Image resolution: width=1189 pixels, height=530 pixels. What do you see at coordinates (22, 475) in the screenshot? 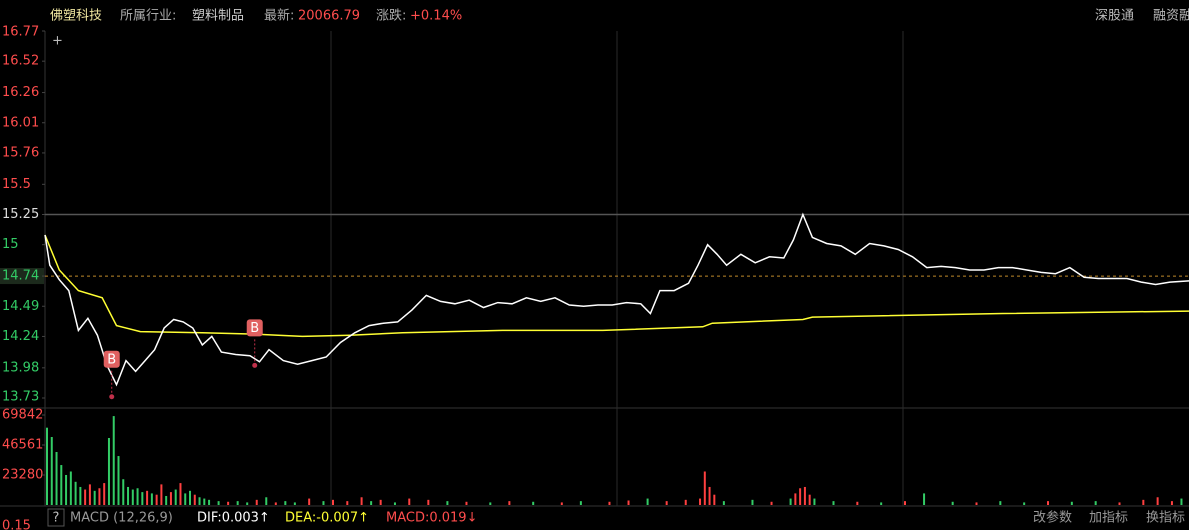
I see `y-tick-label: 23280` at bounding box center [22, 475].